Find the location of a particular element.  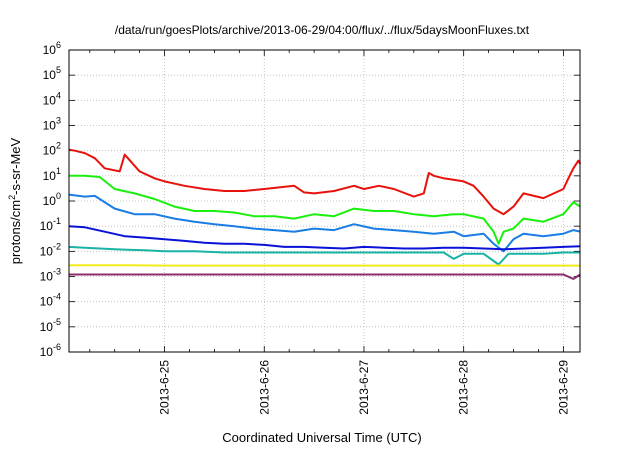

y-tick-label: 10⁻¹ is located at coordinates (50, 224).